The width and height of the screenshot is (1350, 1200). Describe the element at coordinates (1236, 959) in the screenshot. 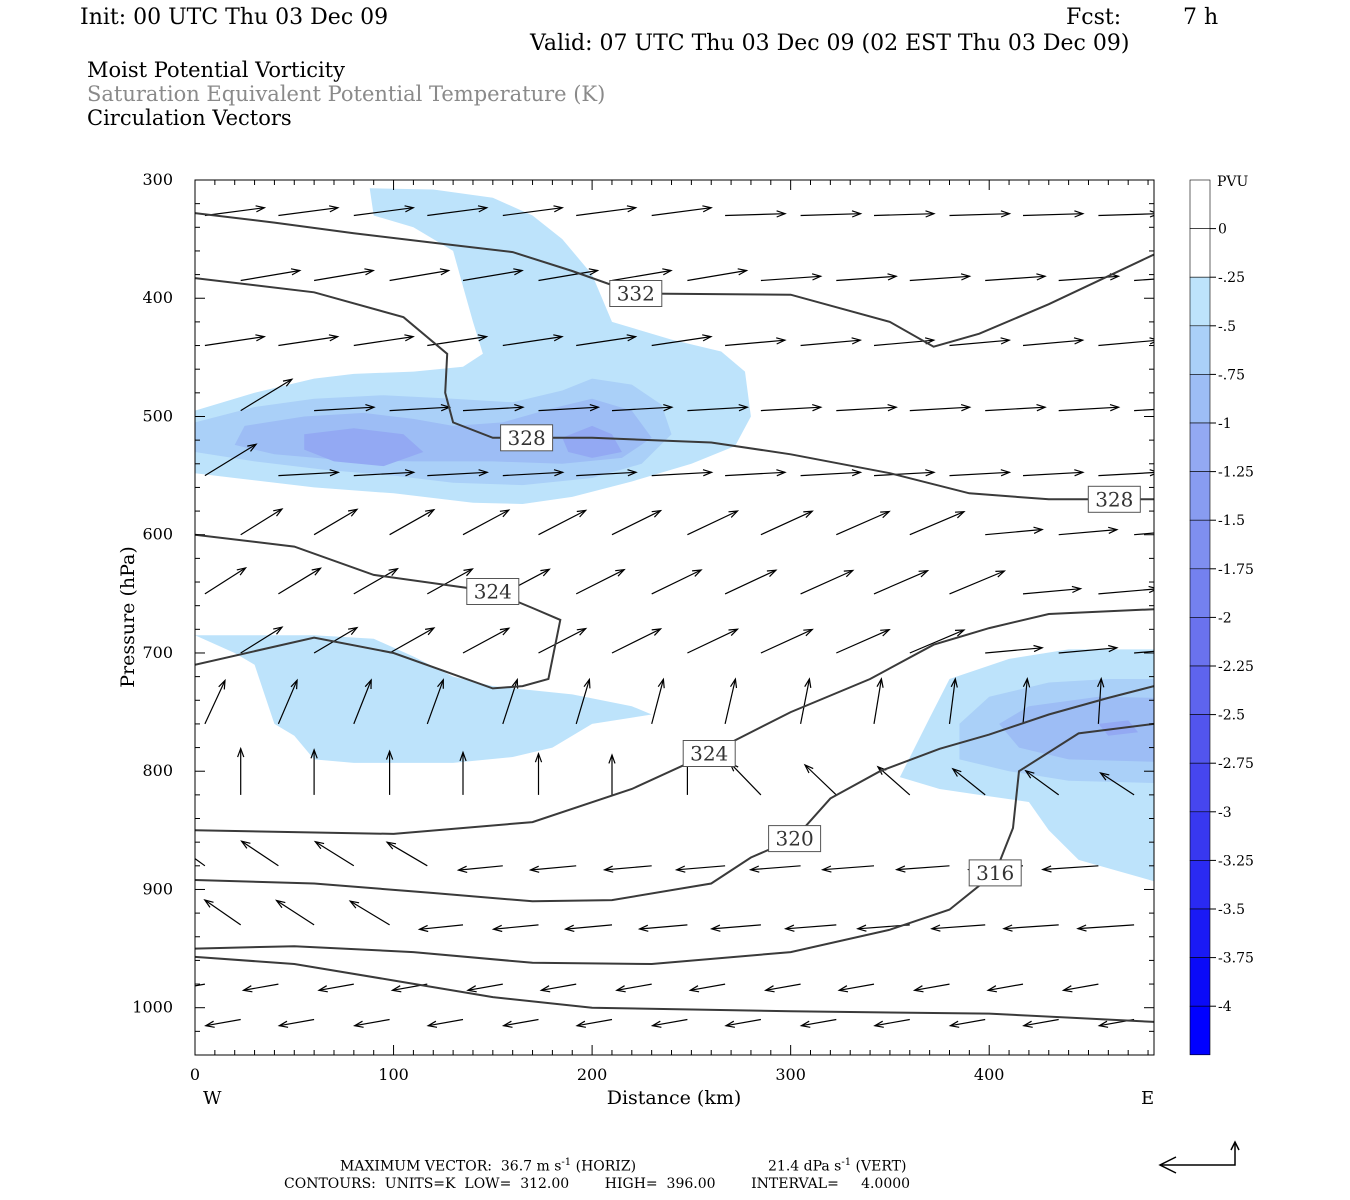

I see `colorbar-level-label: -3.75` at that location.